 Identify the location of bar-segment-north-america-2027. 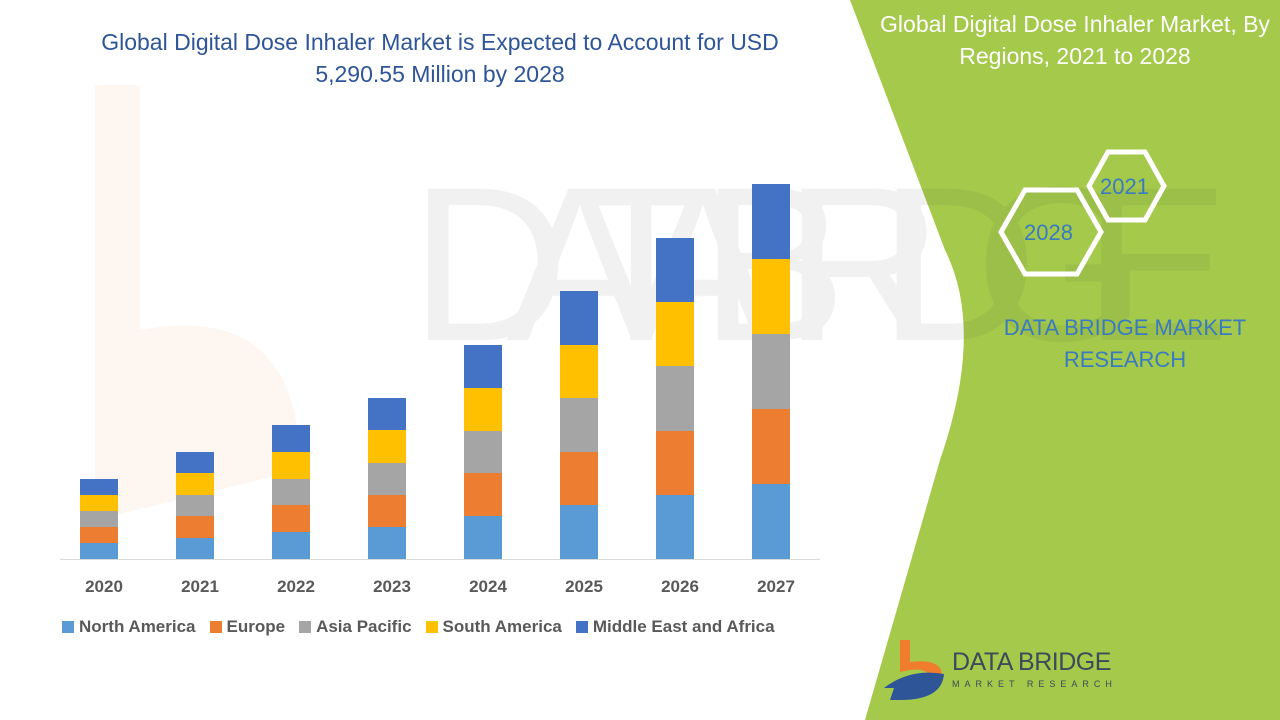
(771, 521).